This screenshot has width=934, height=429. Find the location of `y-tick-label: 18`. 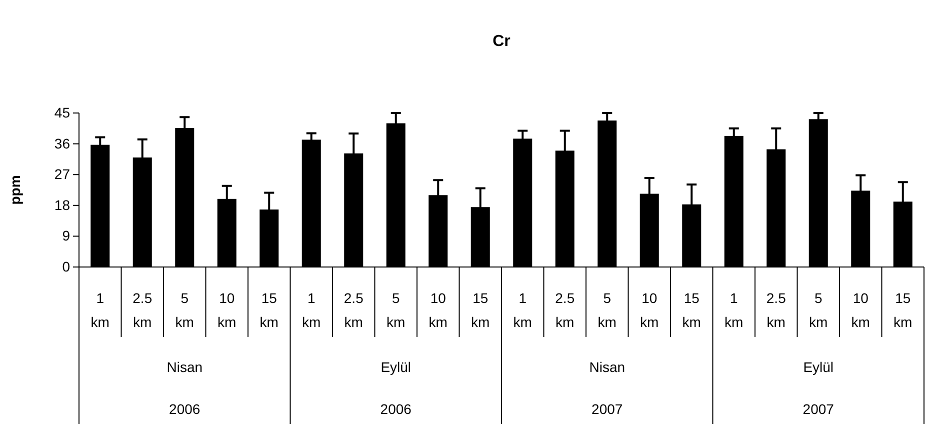

y-tick-label: 18 is located at coordinates (62, 204).